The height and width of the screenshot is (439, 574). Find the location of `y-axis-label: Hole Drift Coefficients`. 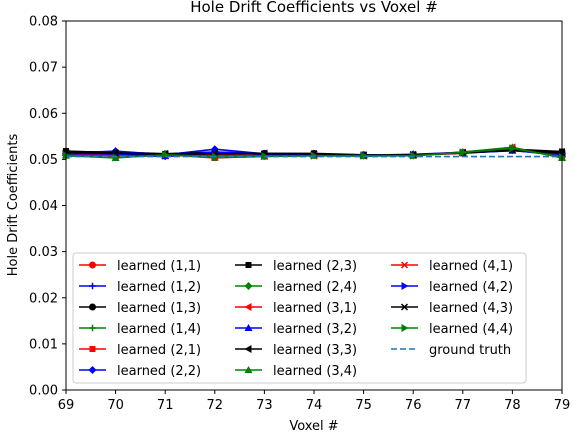

y-axis-label: Hole Drift Coefficients is located at coordinates (13, 205).